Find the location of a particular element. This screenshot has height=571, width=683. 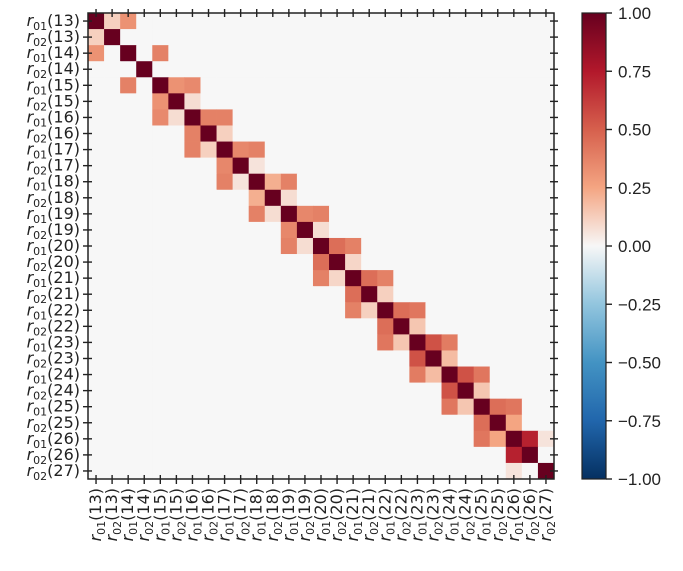

tick-label: r01(18) is located at coordinates (53, 183).